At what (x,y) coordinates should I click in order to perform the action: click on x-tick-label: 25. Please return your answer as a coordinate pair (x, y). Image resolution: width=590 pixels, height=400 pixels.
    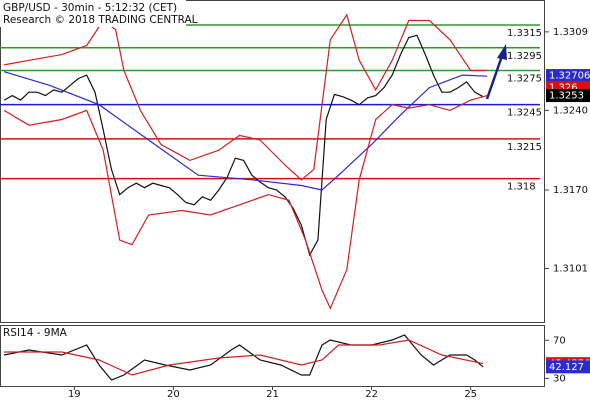
    Looking at the image, I should click on (470, 394).